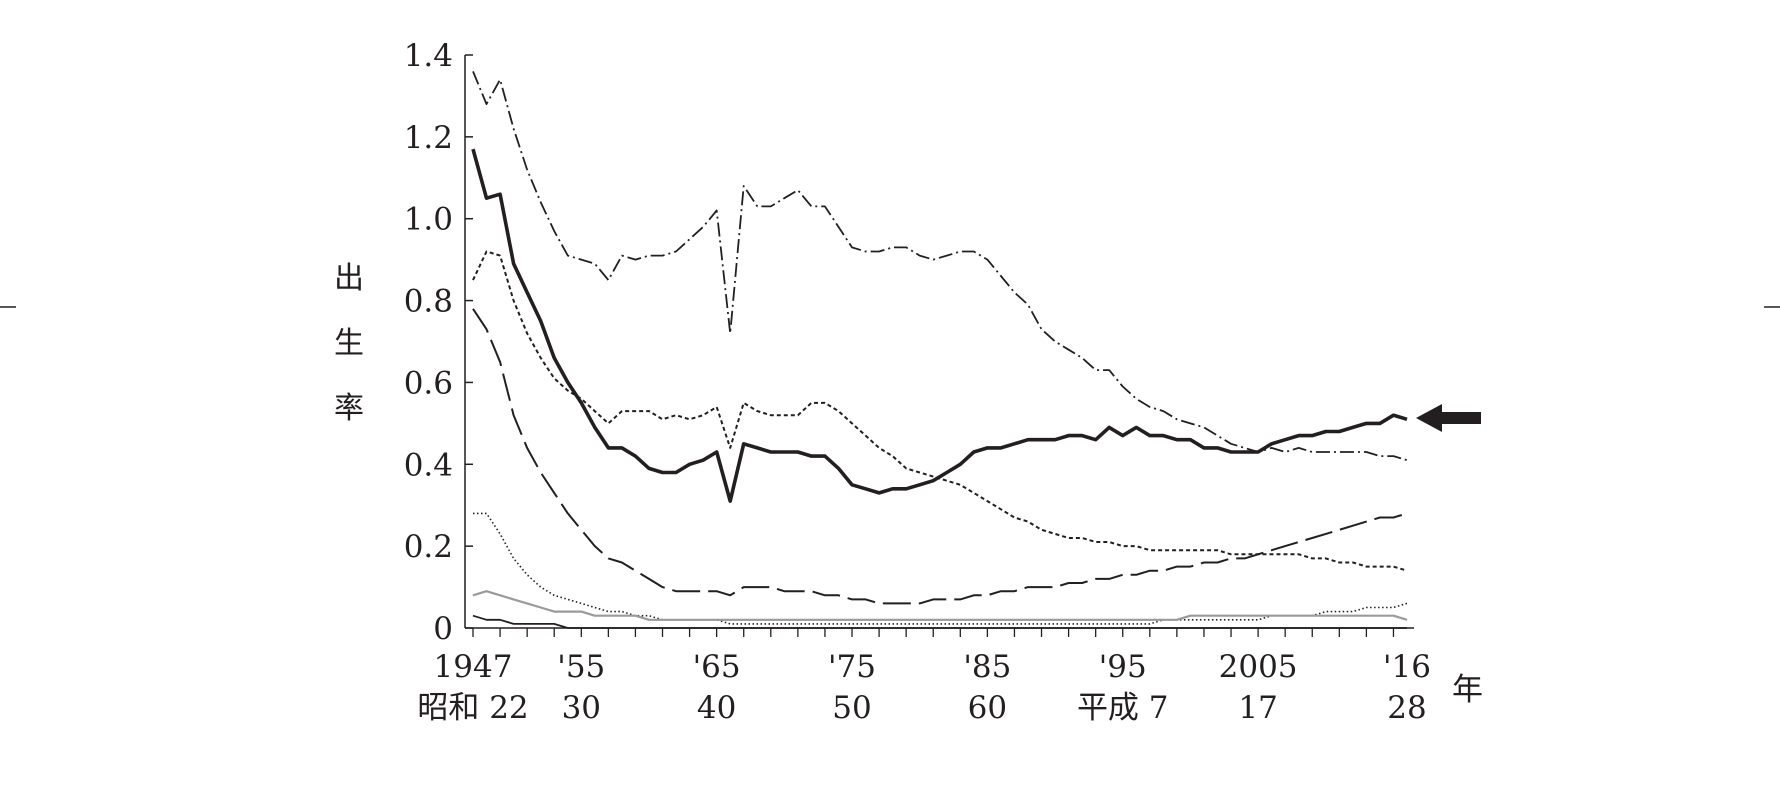 The width and height of the screenshot is (1780, 787). What do you see at coordinates (349, 278) in the screenshot?
I see `y-axis-title-char: 出` at bounding box center [349, 278].